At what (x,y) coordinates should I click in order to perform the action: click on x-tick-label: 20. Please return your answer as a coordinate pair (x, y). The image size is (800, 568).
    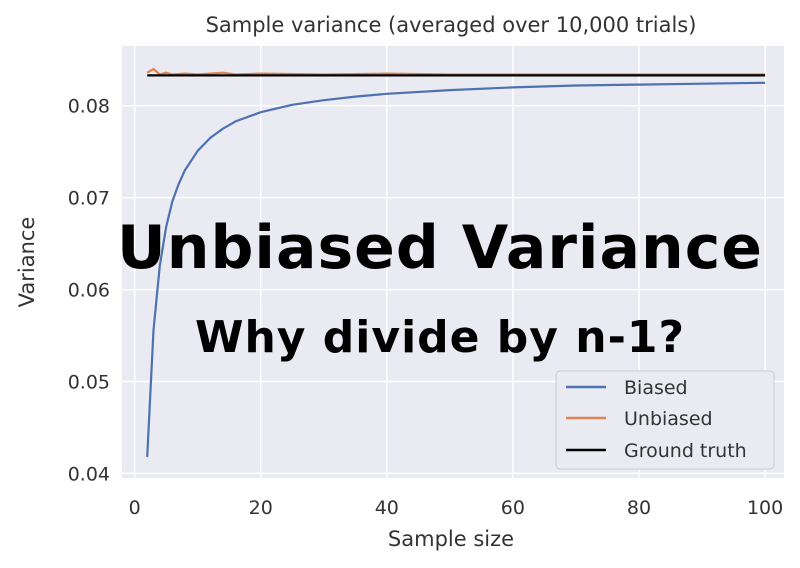
    Looking at the image, I should click on (261, 508).